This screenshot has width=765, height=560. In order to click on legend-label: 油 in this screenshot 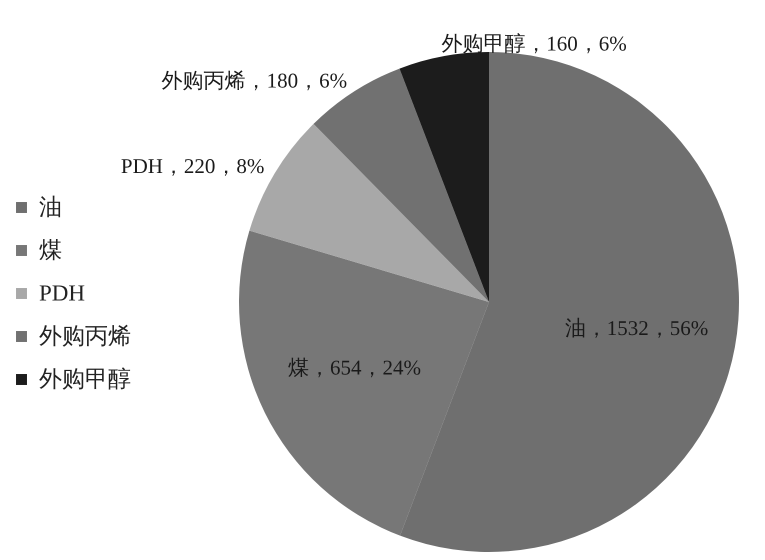, I will do `click(50, 207)`.